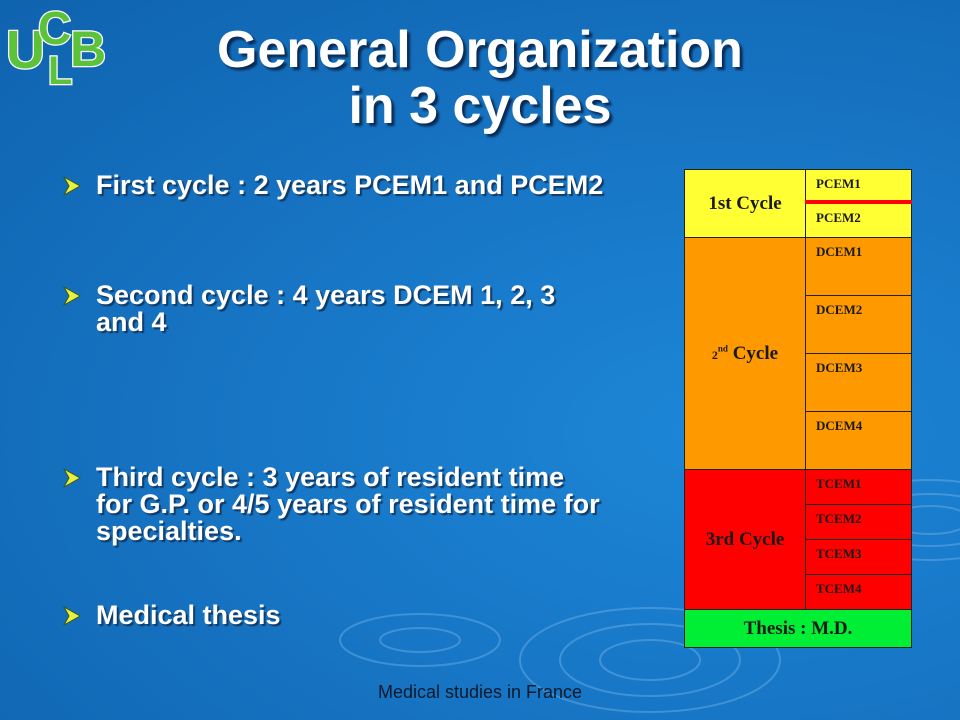 This screenshot has width=960, height=720. Describe the element at coordinates (480, 50) in the screenshot. I see `title-line-1: General Organization` at that location.